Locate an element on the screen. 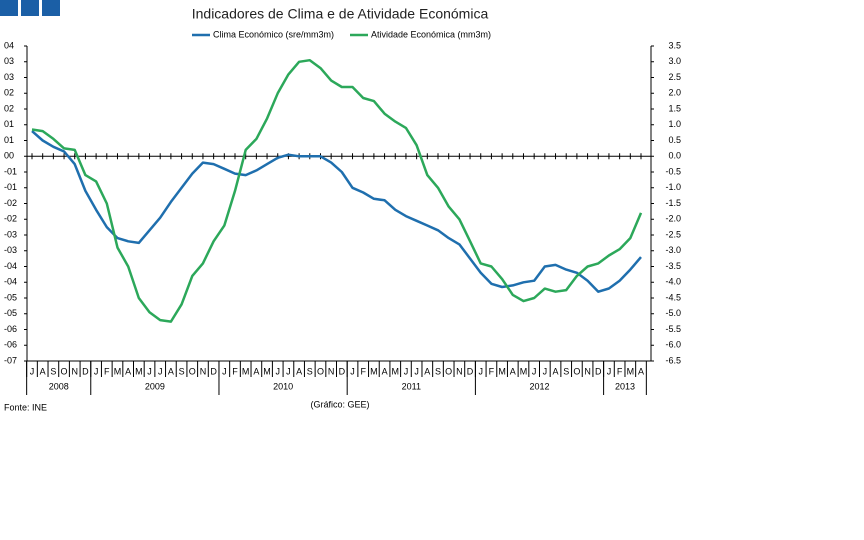 This screenshot has height=540, width=864. year-label: 2010 is located at coordinates (283, 386).